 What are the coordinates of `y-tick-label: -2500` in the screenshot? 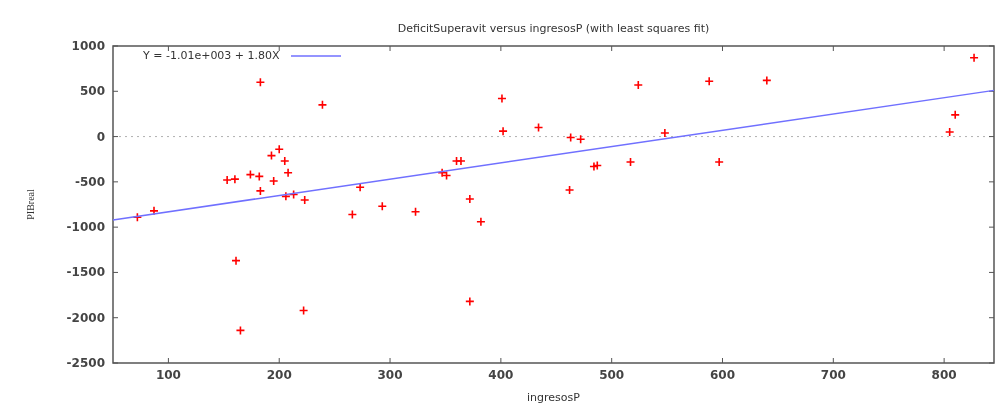 It's located at (85, 363).